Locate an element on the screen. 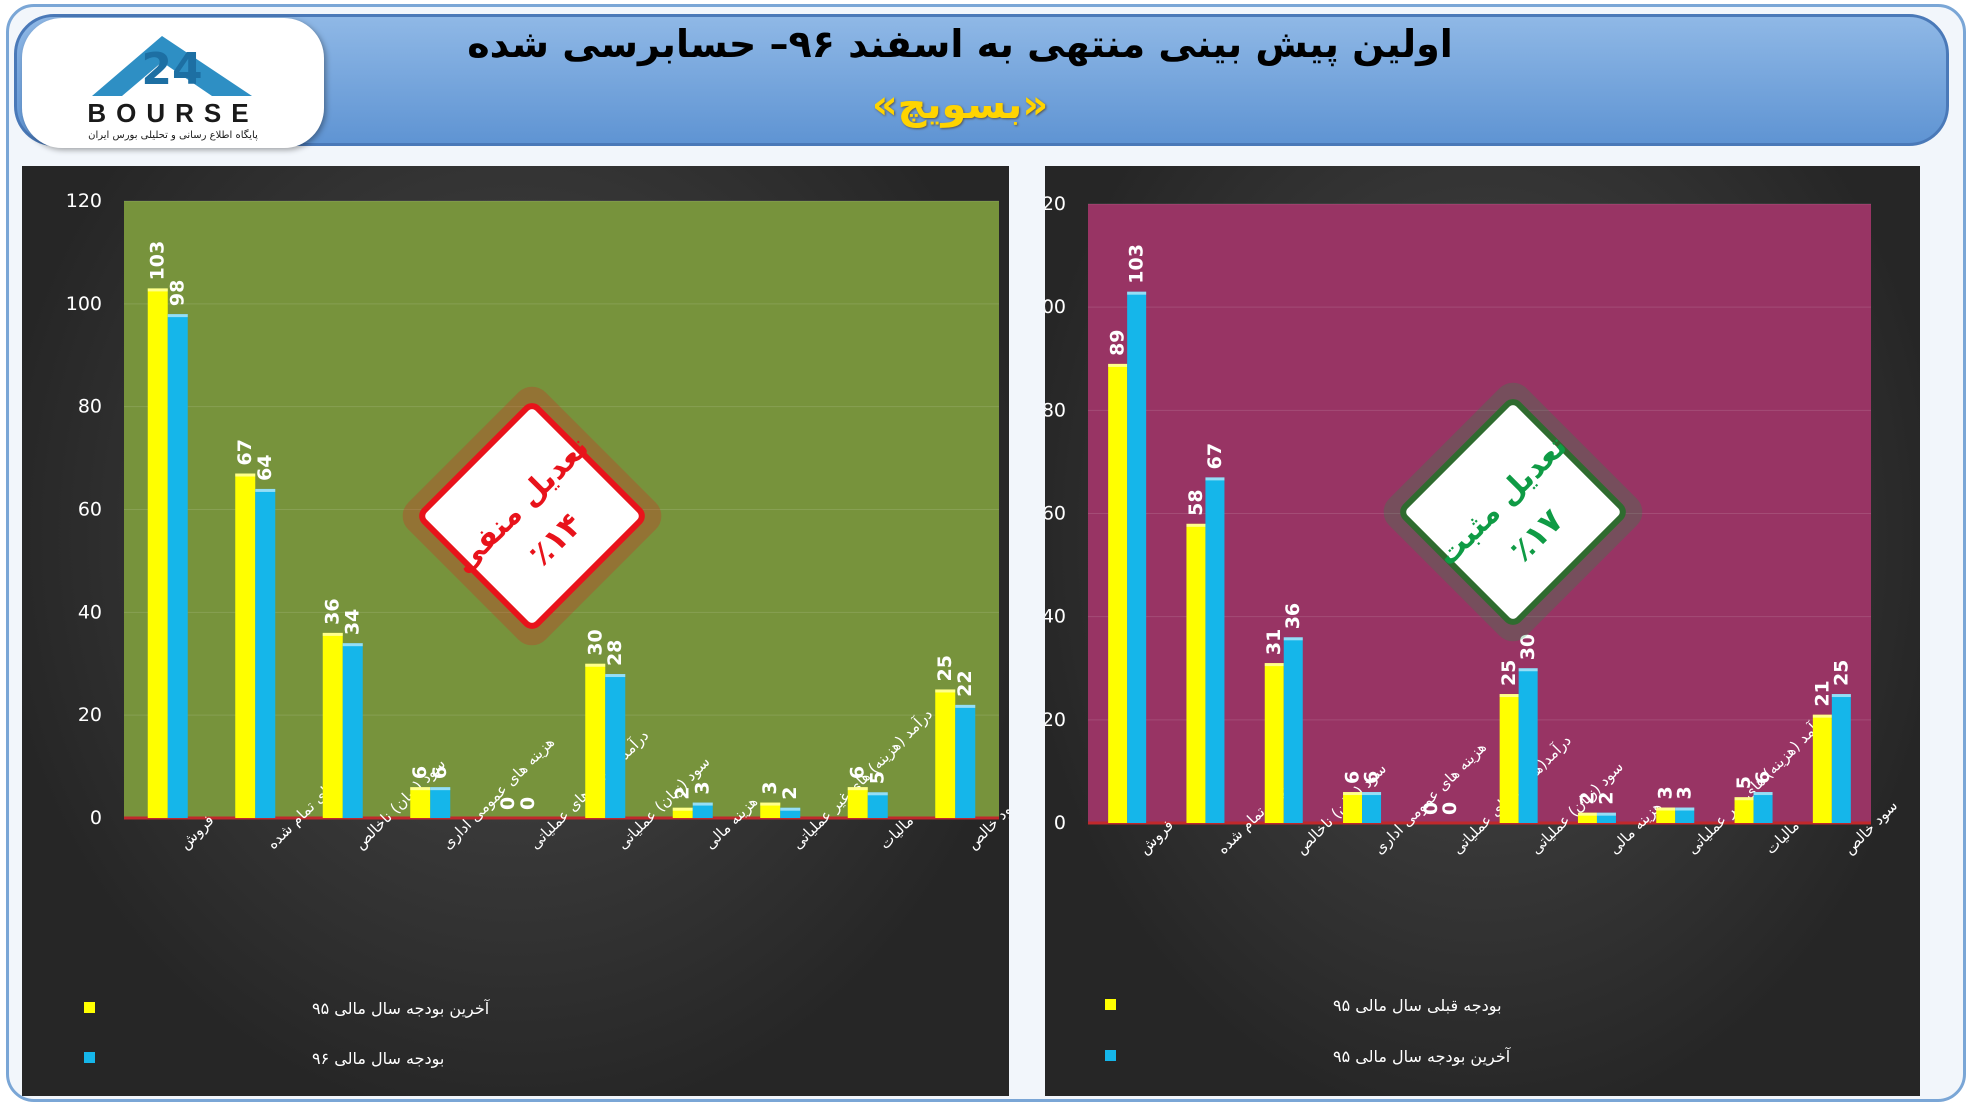 The width and height of the screenshot is (1974, 1106). header-bar is located at coordinates (981, 80).